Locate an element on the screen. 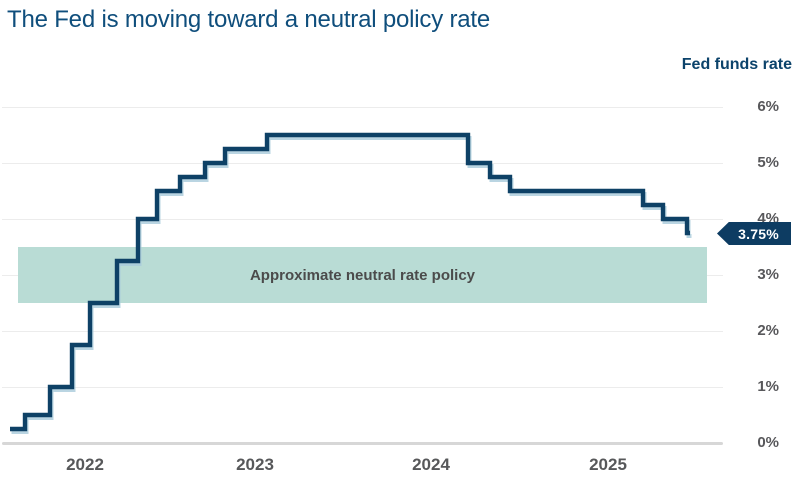 The height and width of the screenshot is (490, 805). y-axis-label: 0% is located at coordinates (768, 442).